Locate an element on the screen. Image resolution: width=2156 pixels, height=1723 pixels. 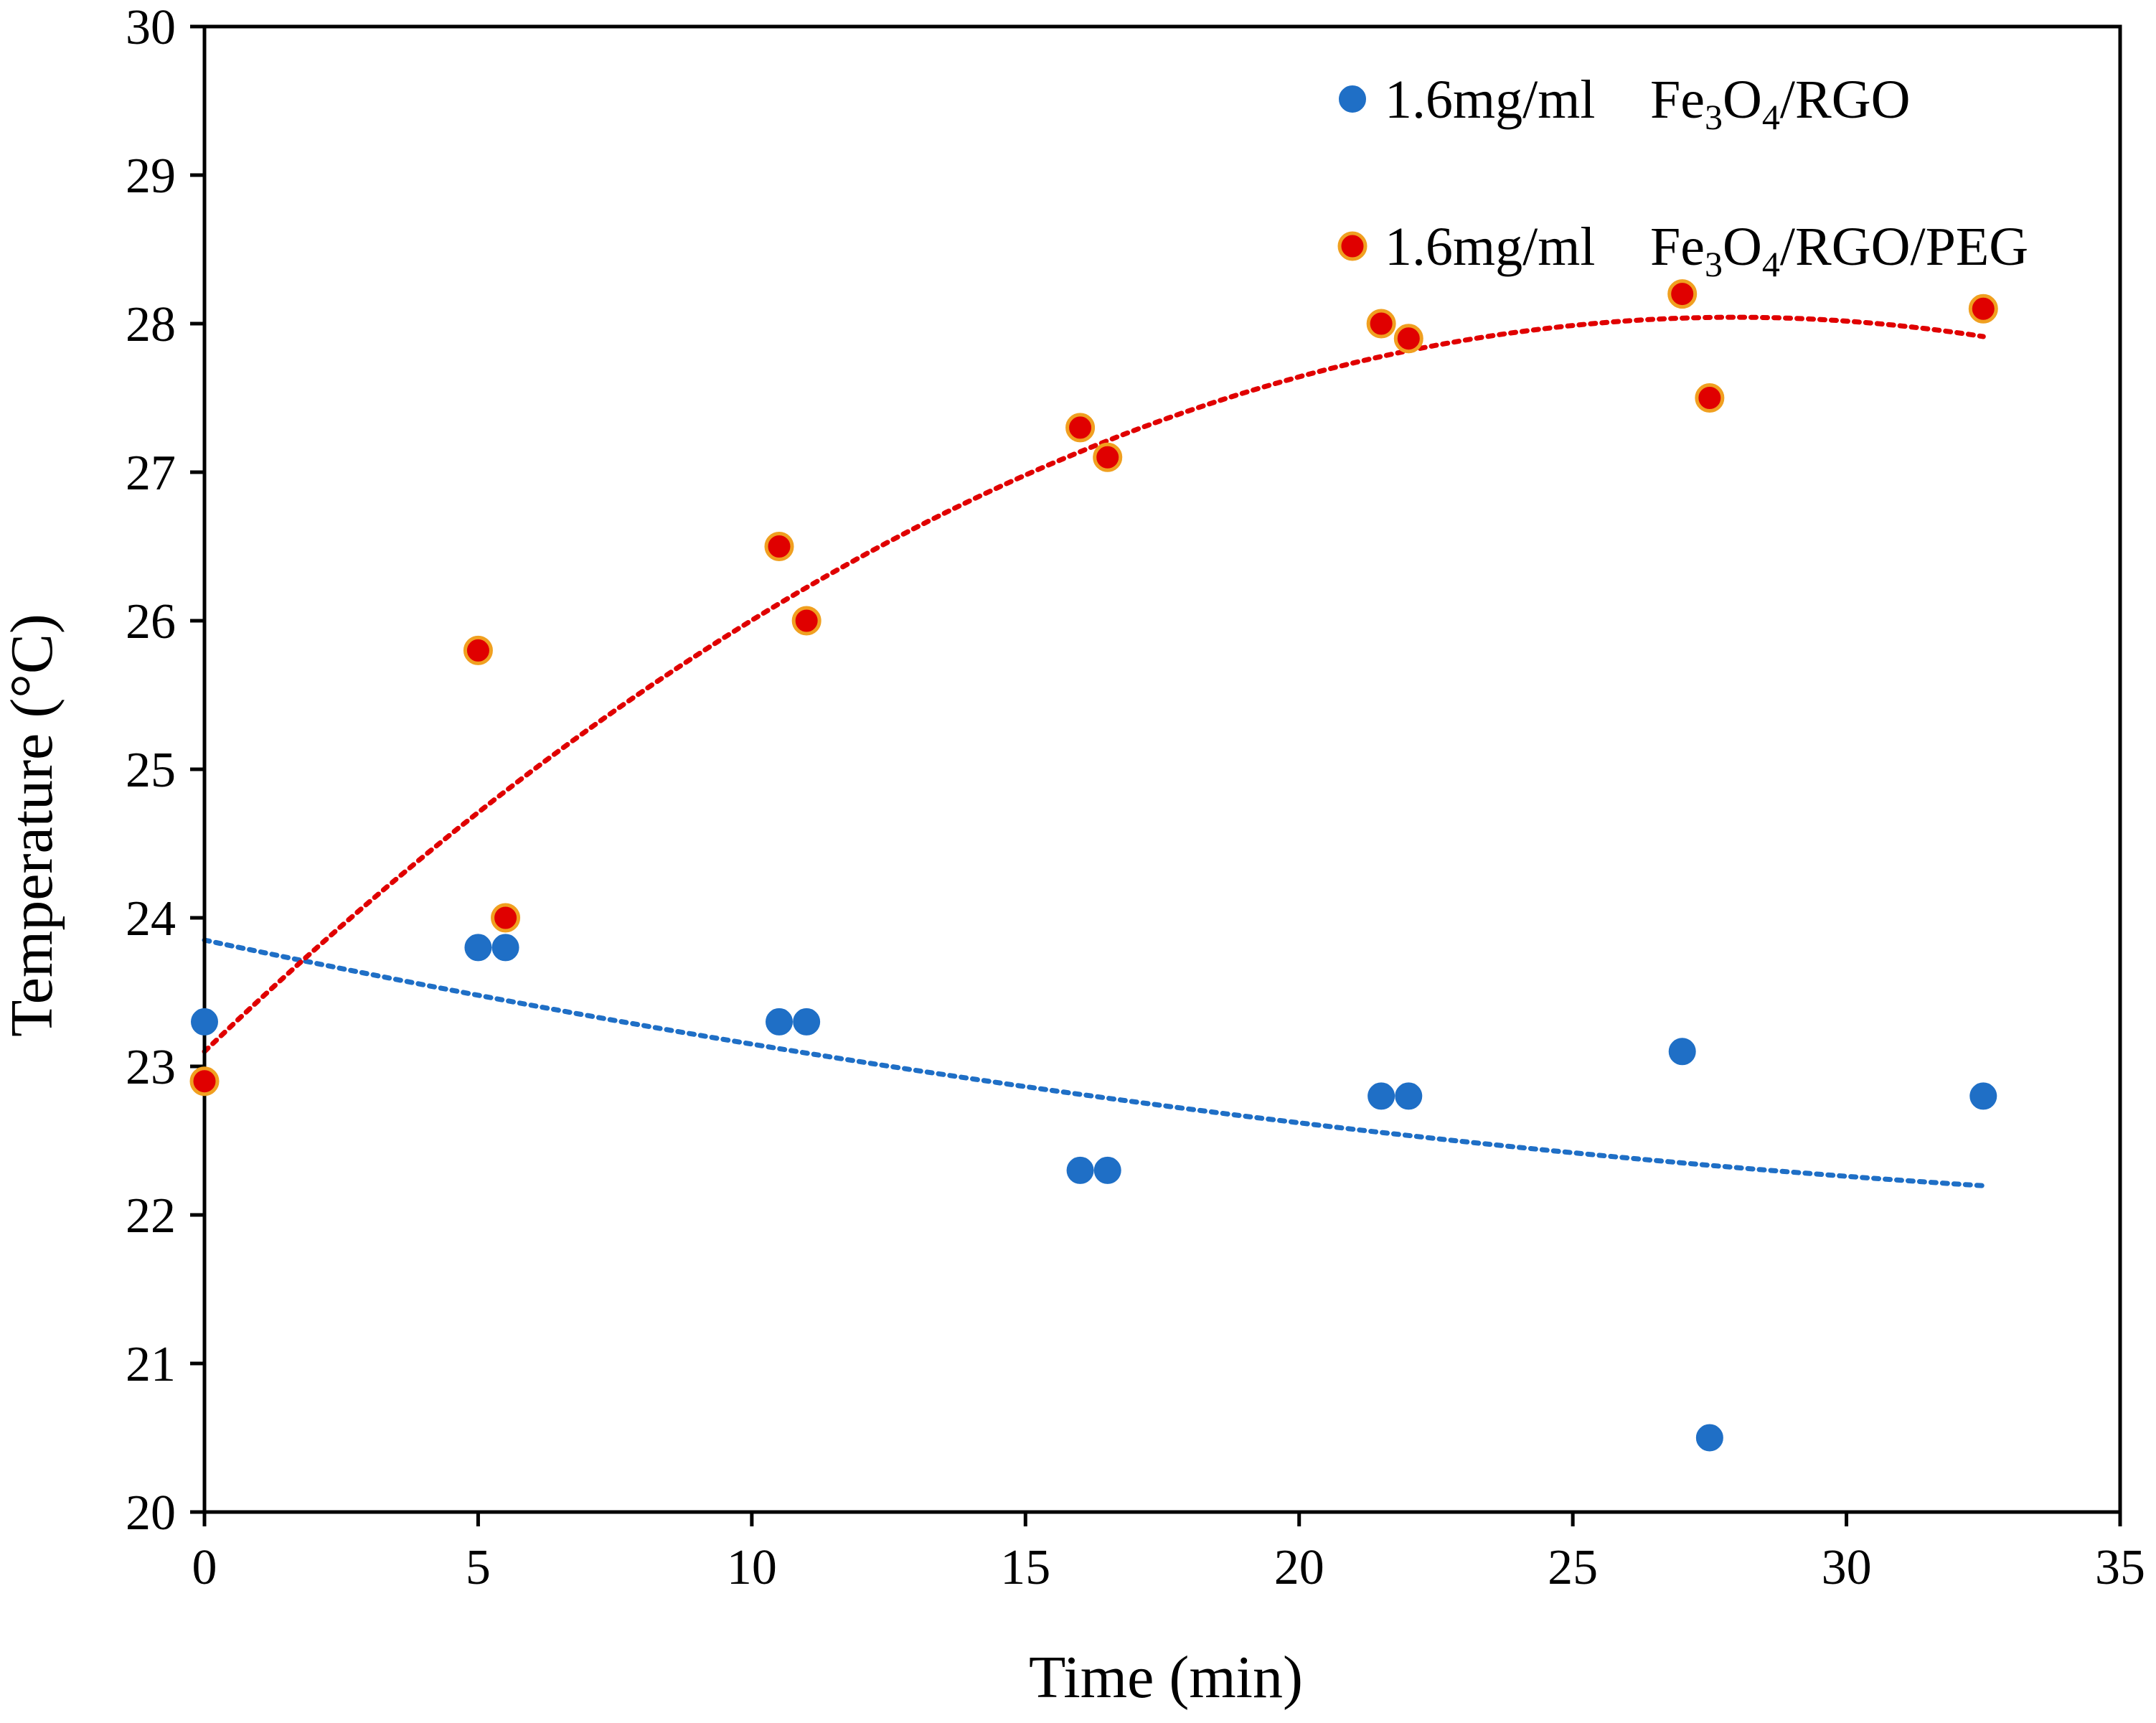
x-tick-label: 15 is located at coordinates (1025, 1568).